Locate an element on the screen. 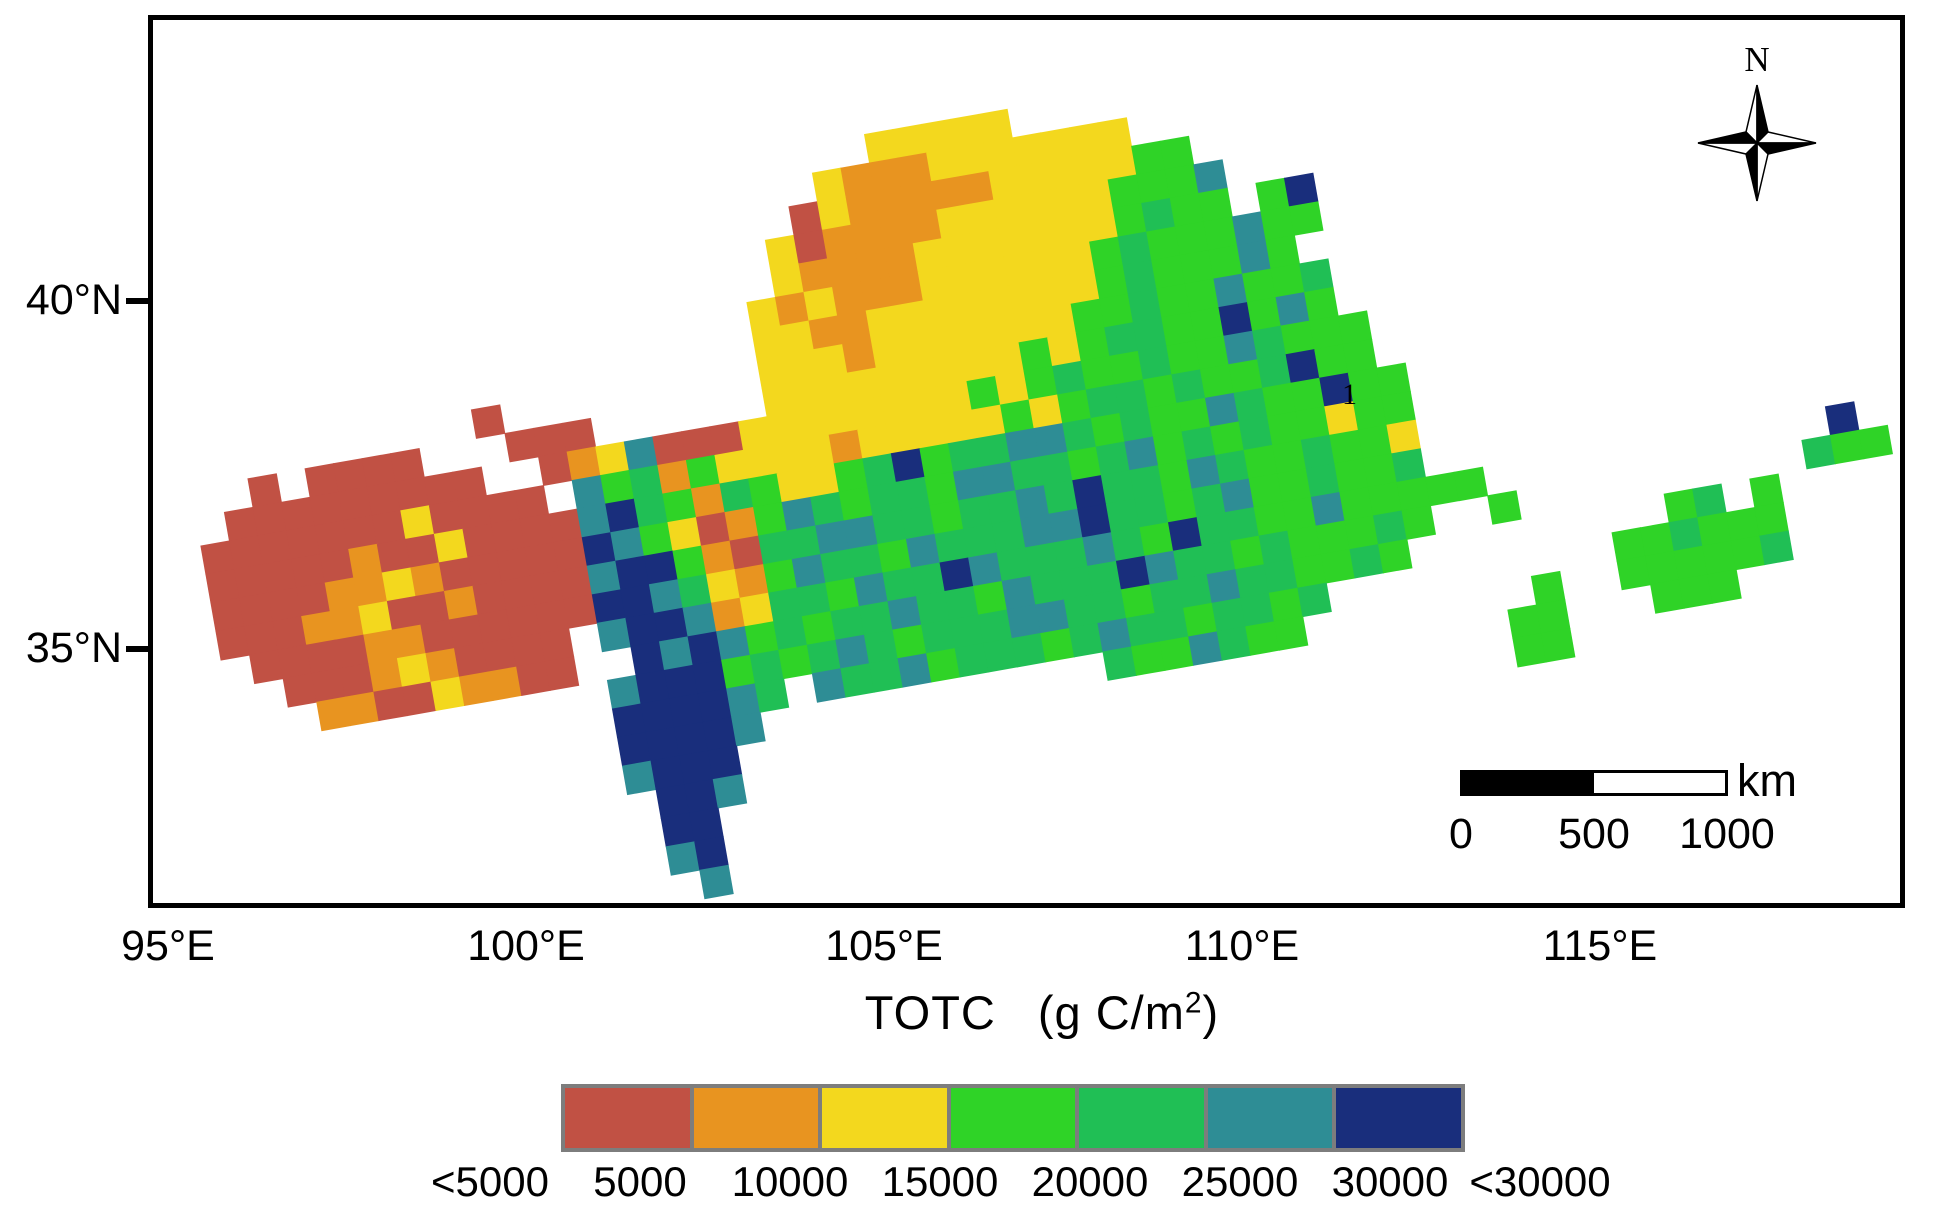  scale-bar-number: 0 is located at coordinates (1461, 834).